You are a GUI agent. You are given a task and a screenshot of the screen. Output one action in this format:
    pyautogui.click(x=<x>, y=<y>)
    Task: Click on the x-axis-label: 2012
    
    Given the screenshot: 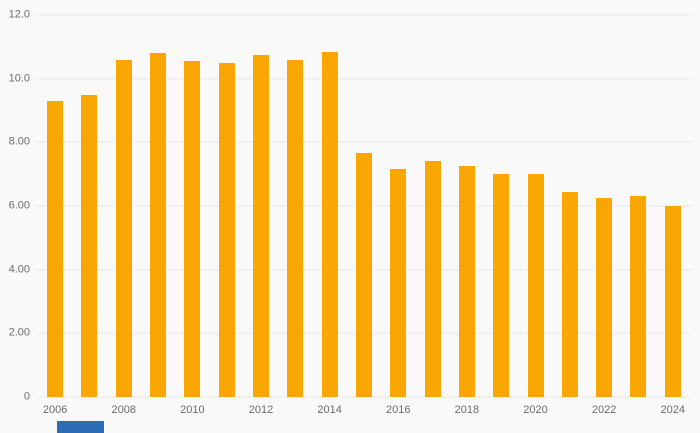 What is the action you would take?
    pyautogui.click(x=261, y=410)
    